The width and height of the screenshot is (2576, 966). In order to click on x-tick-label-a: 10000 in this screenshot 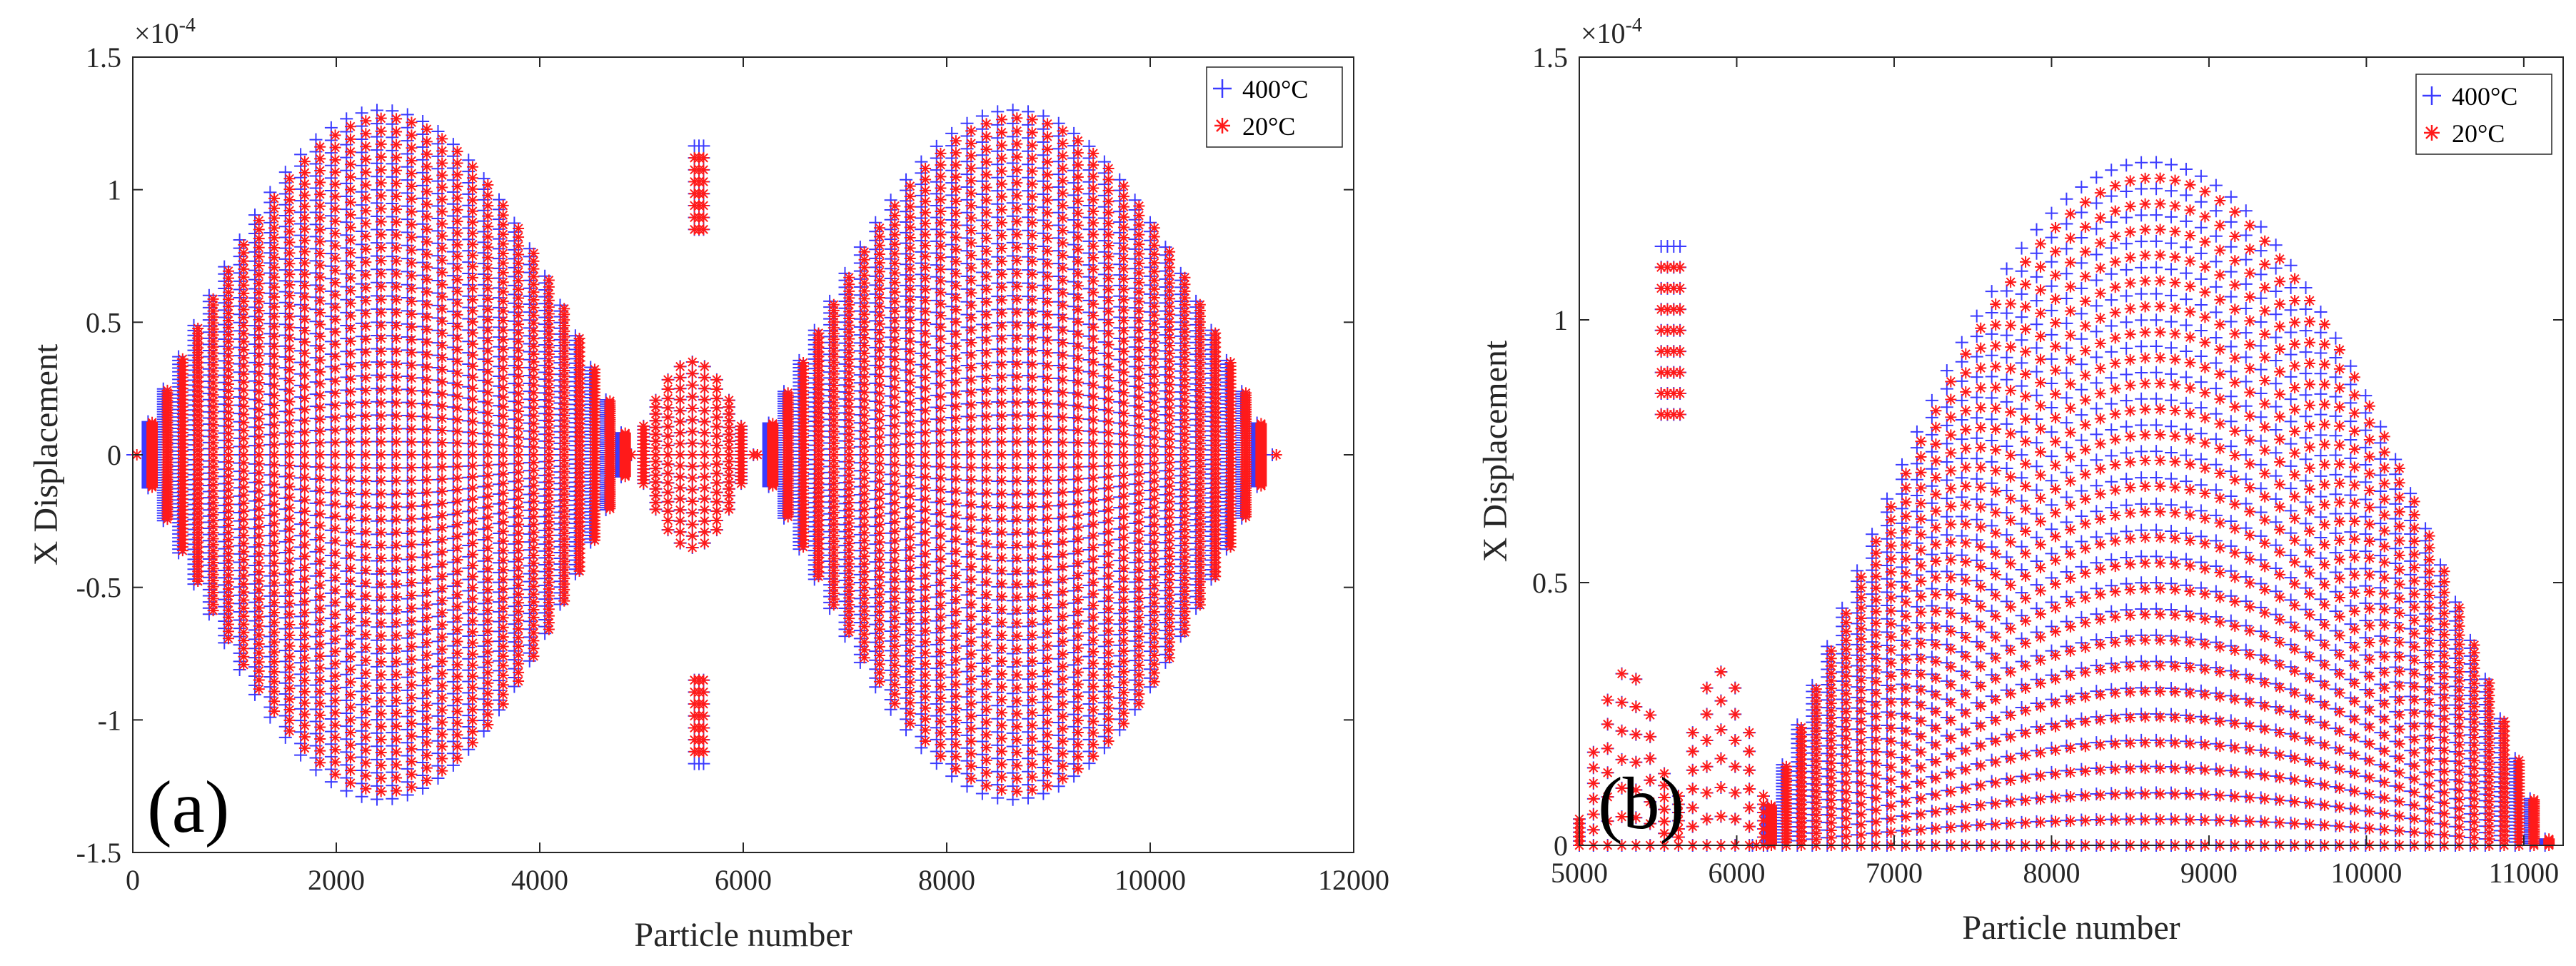, I will do `click(1150, 880)`.